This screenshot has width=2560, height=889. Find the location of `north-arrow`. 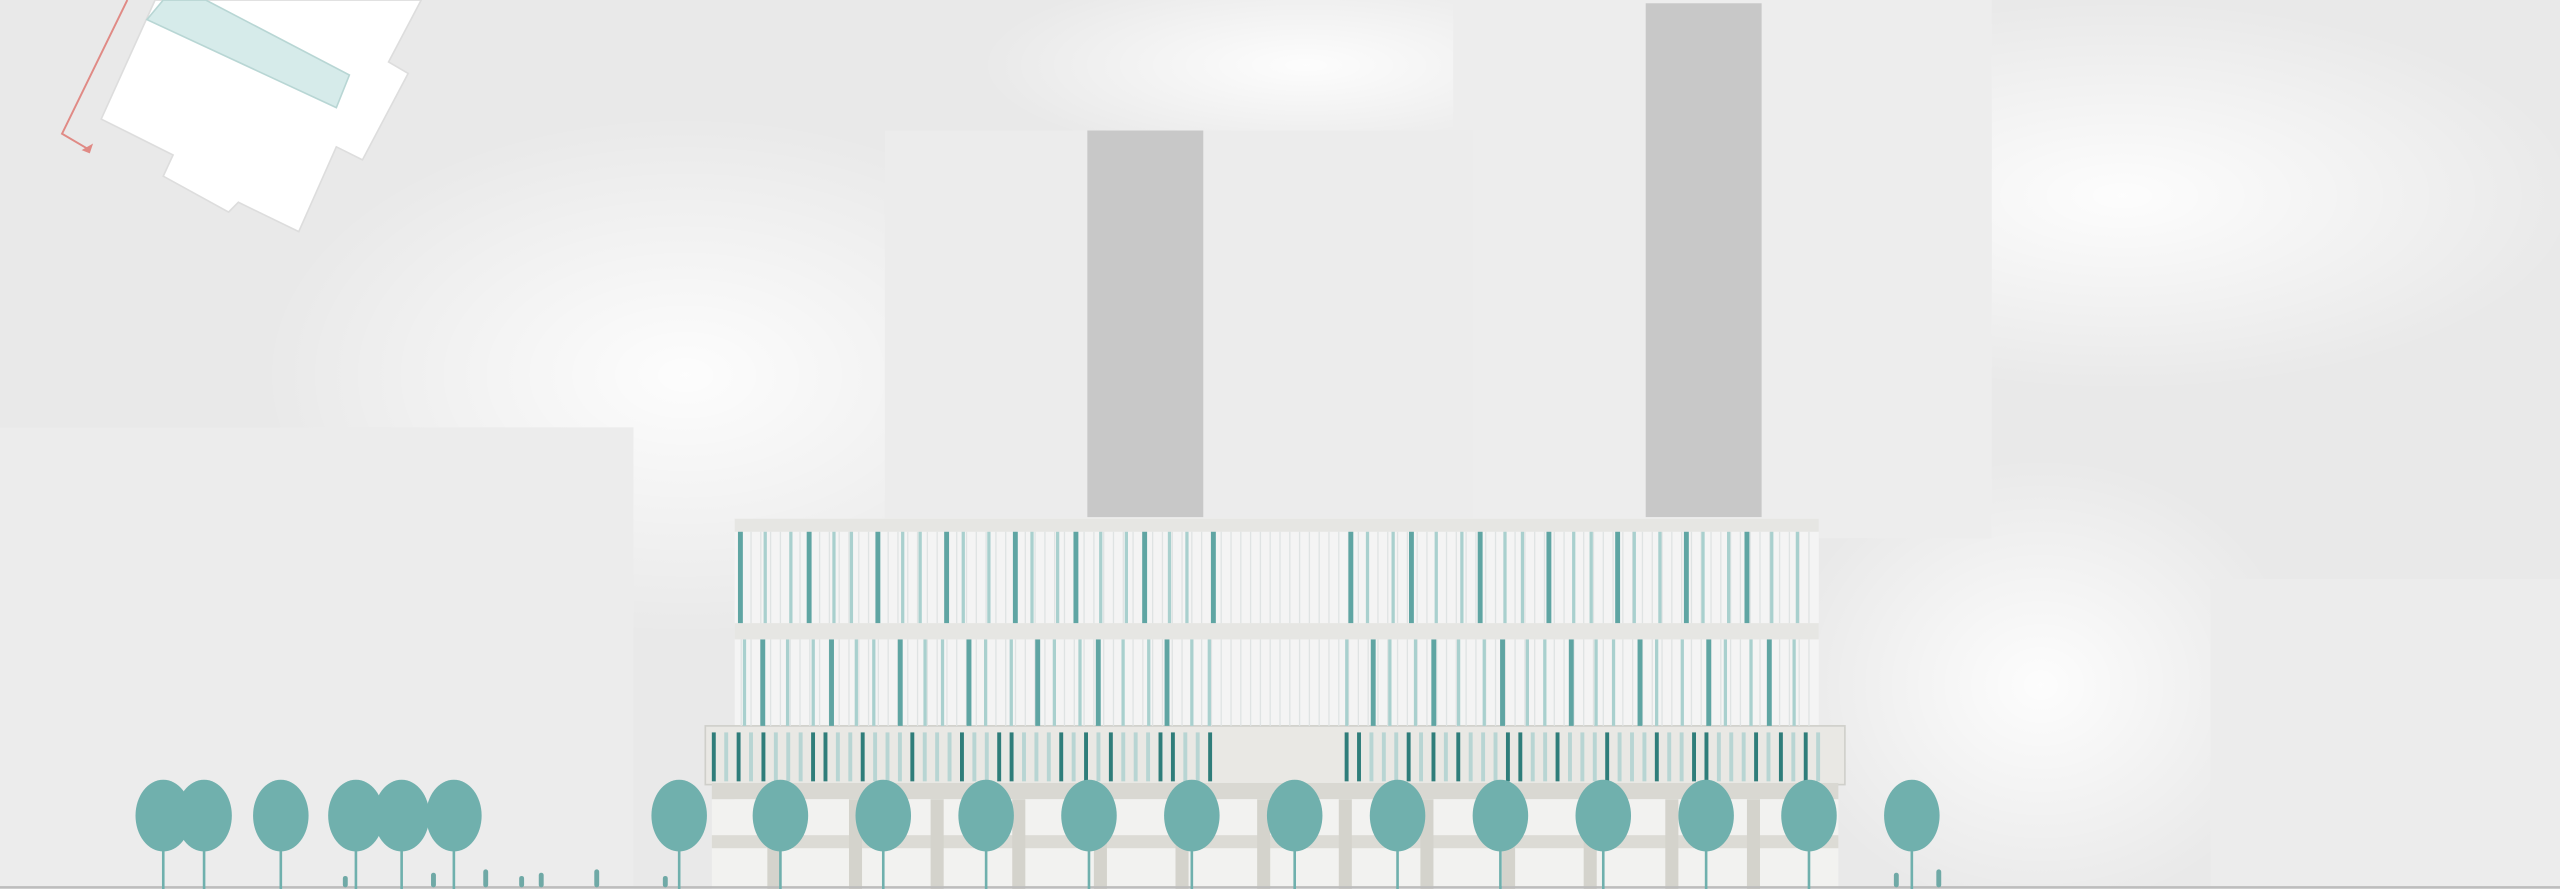

north-arrow is located at coordinates (94, 75).